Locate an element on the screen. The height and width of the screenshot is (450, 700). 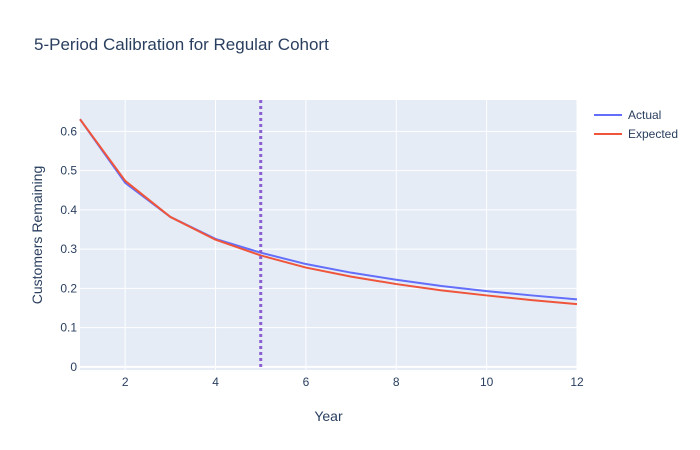
legend-label-expected: Expected is located at coordinates (653, 134).